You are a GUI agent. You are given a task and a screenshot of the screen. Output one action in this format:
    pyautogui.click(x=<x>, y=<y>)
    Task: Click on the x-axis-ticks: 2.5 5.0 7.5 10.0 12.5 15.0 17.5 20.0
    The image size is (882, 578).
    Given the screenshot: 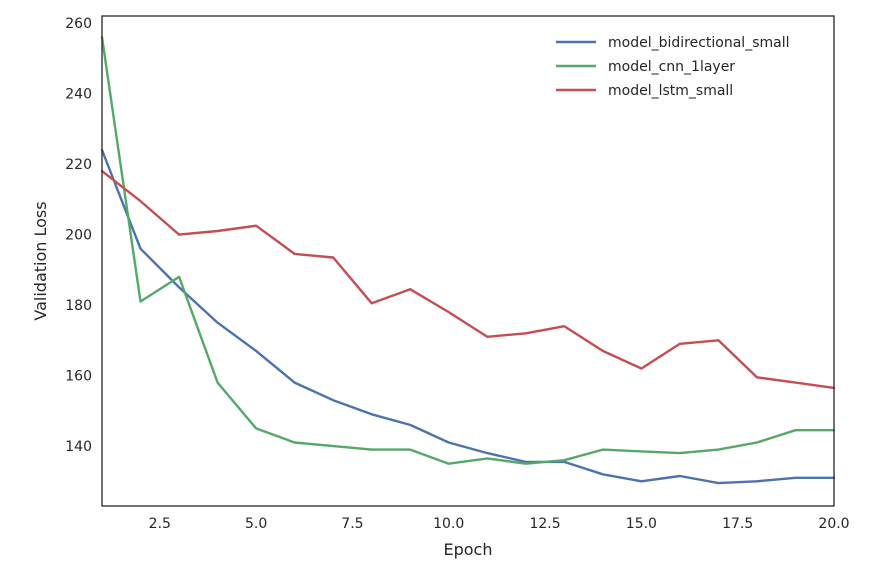 What is the action you would take?
    pyautogui.click(x=499, y=524)
    